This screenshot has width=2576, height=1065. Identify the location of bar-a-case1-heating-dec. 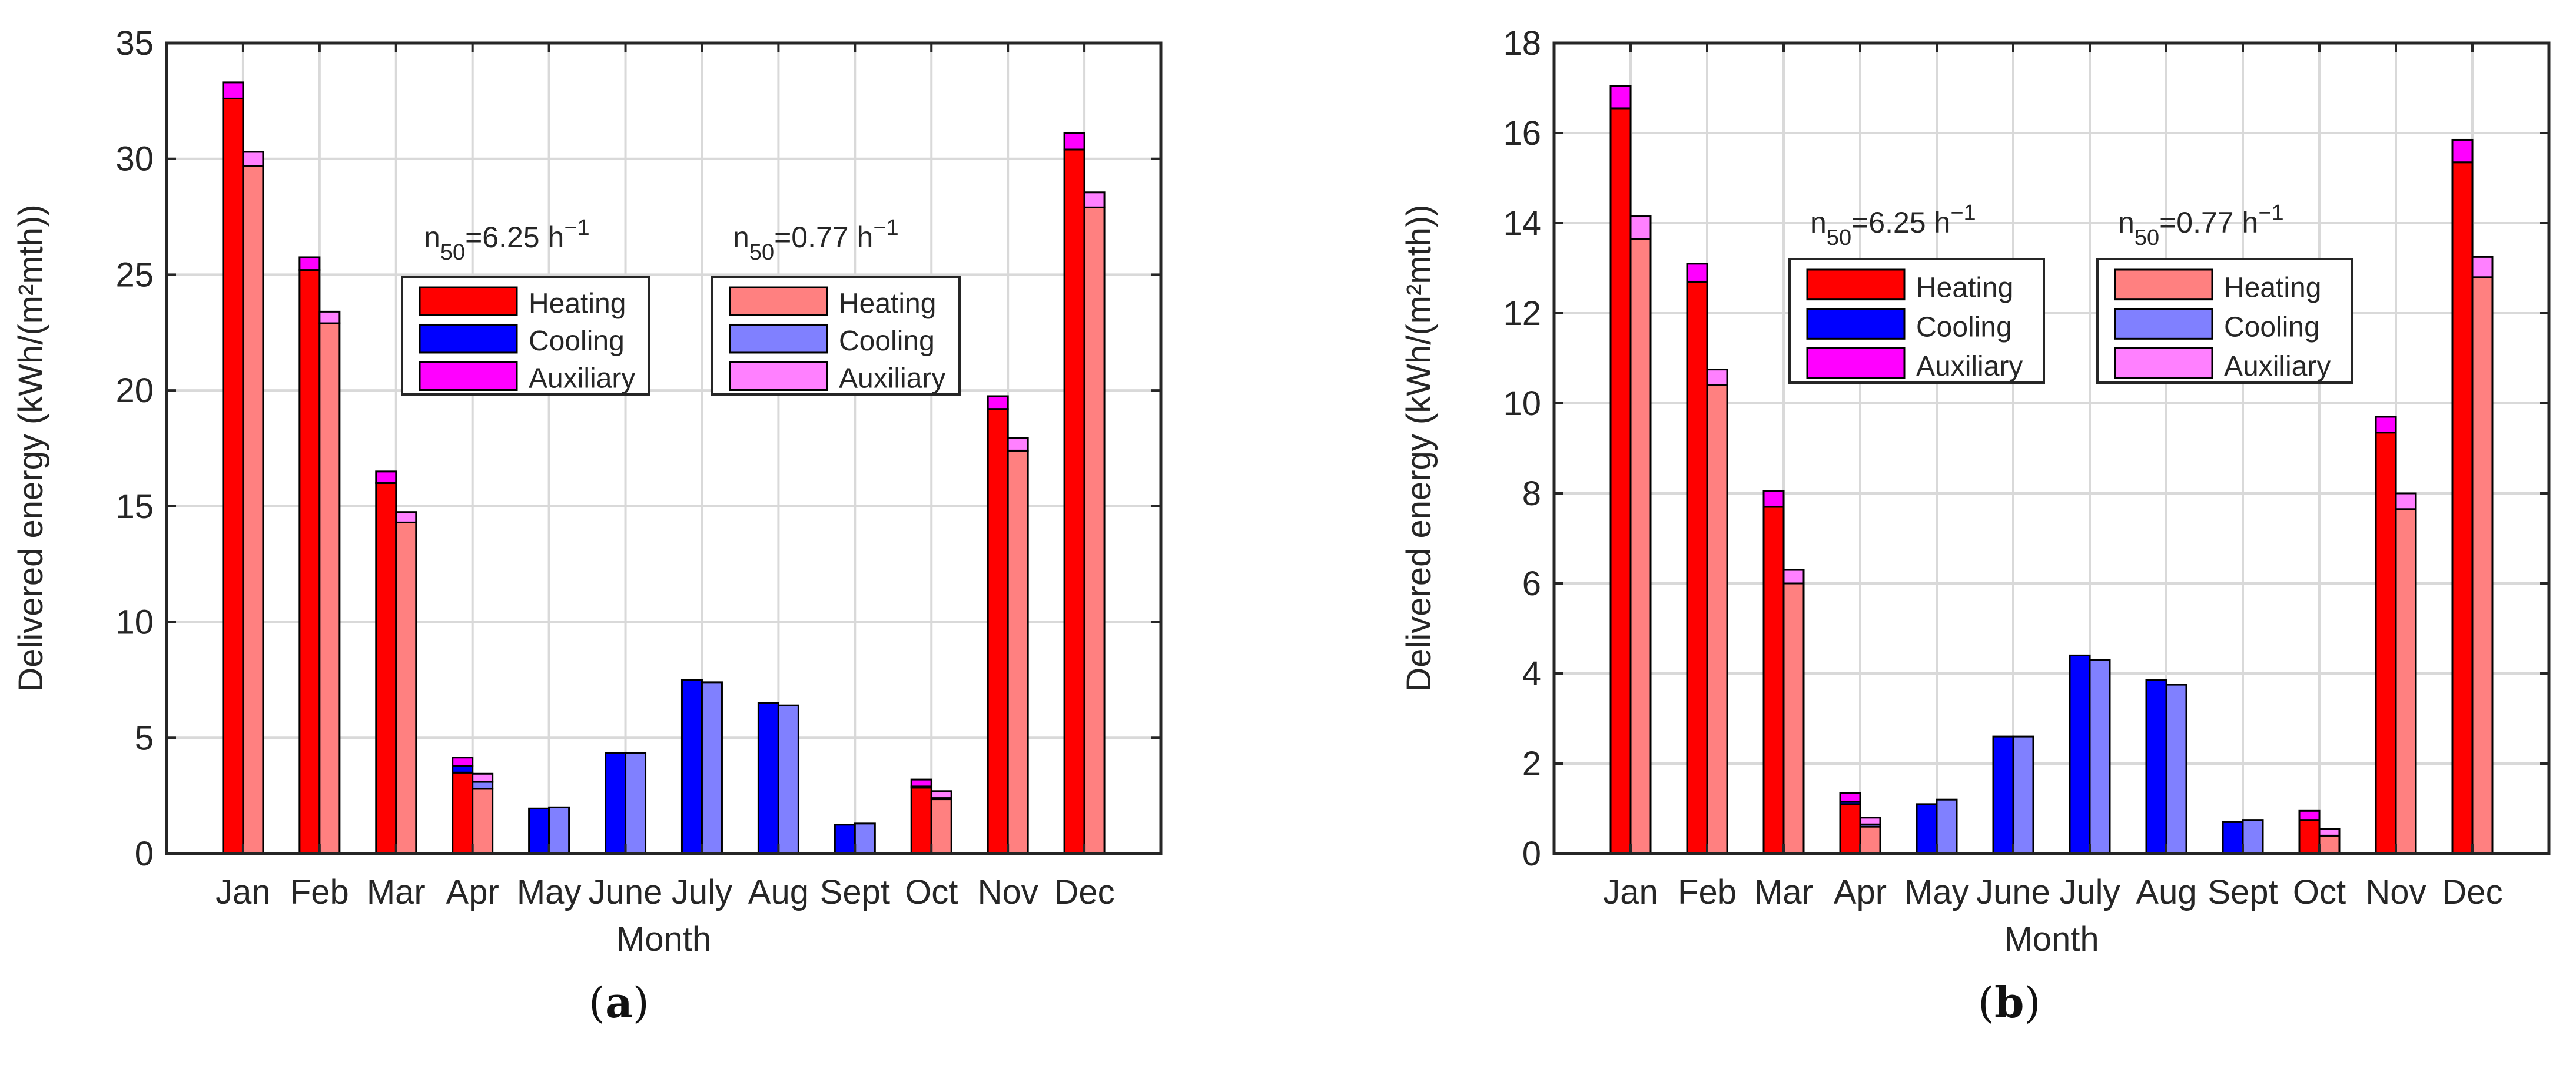
(1074, 501).